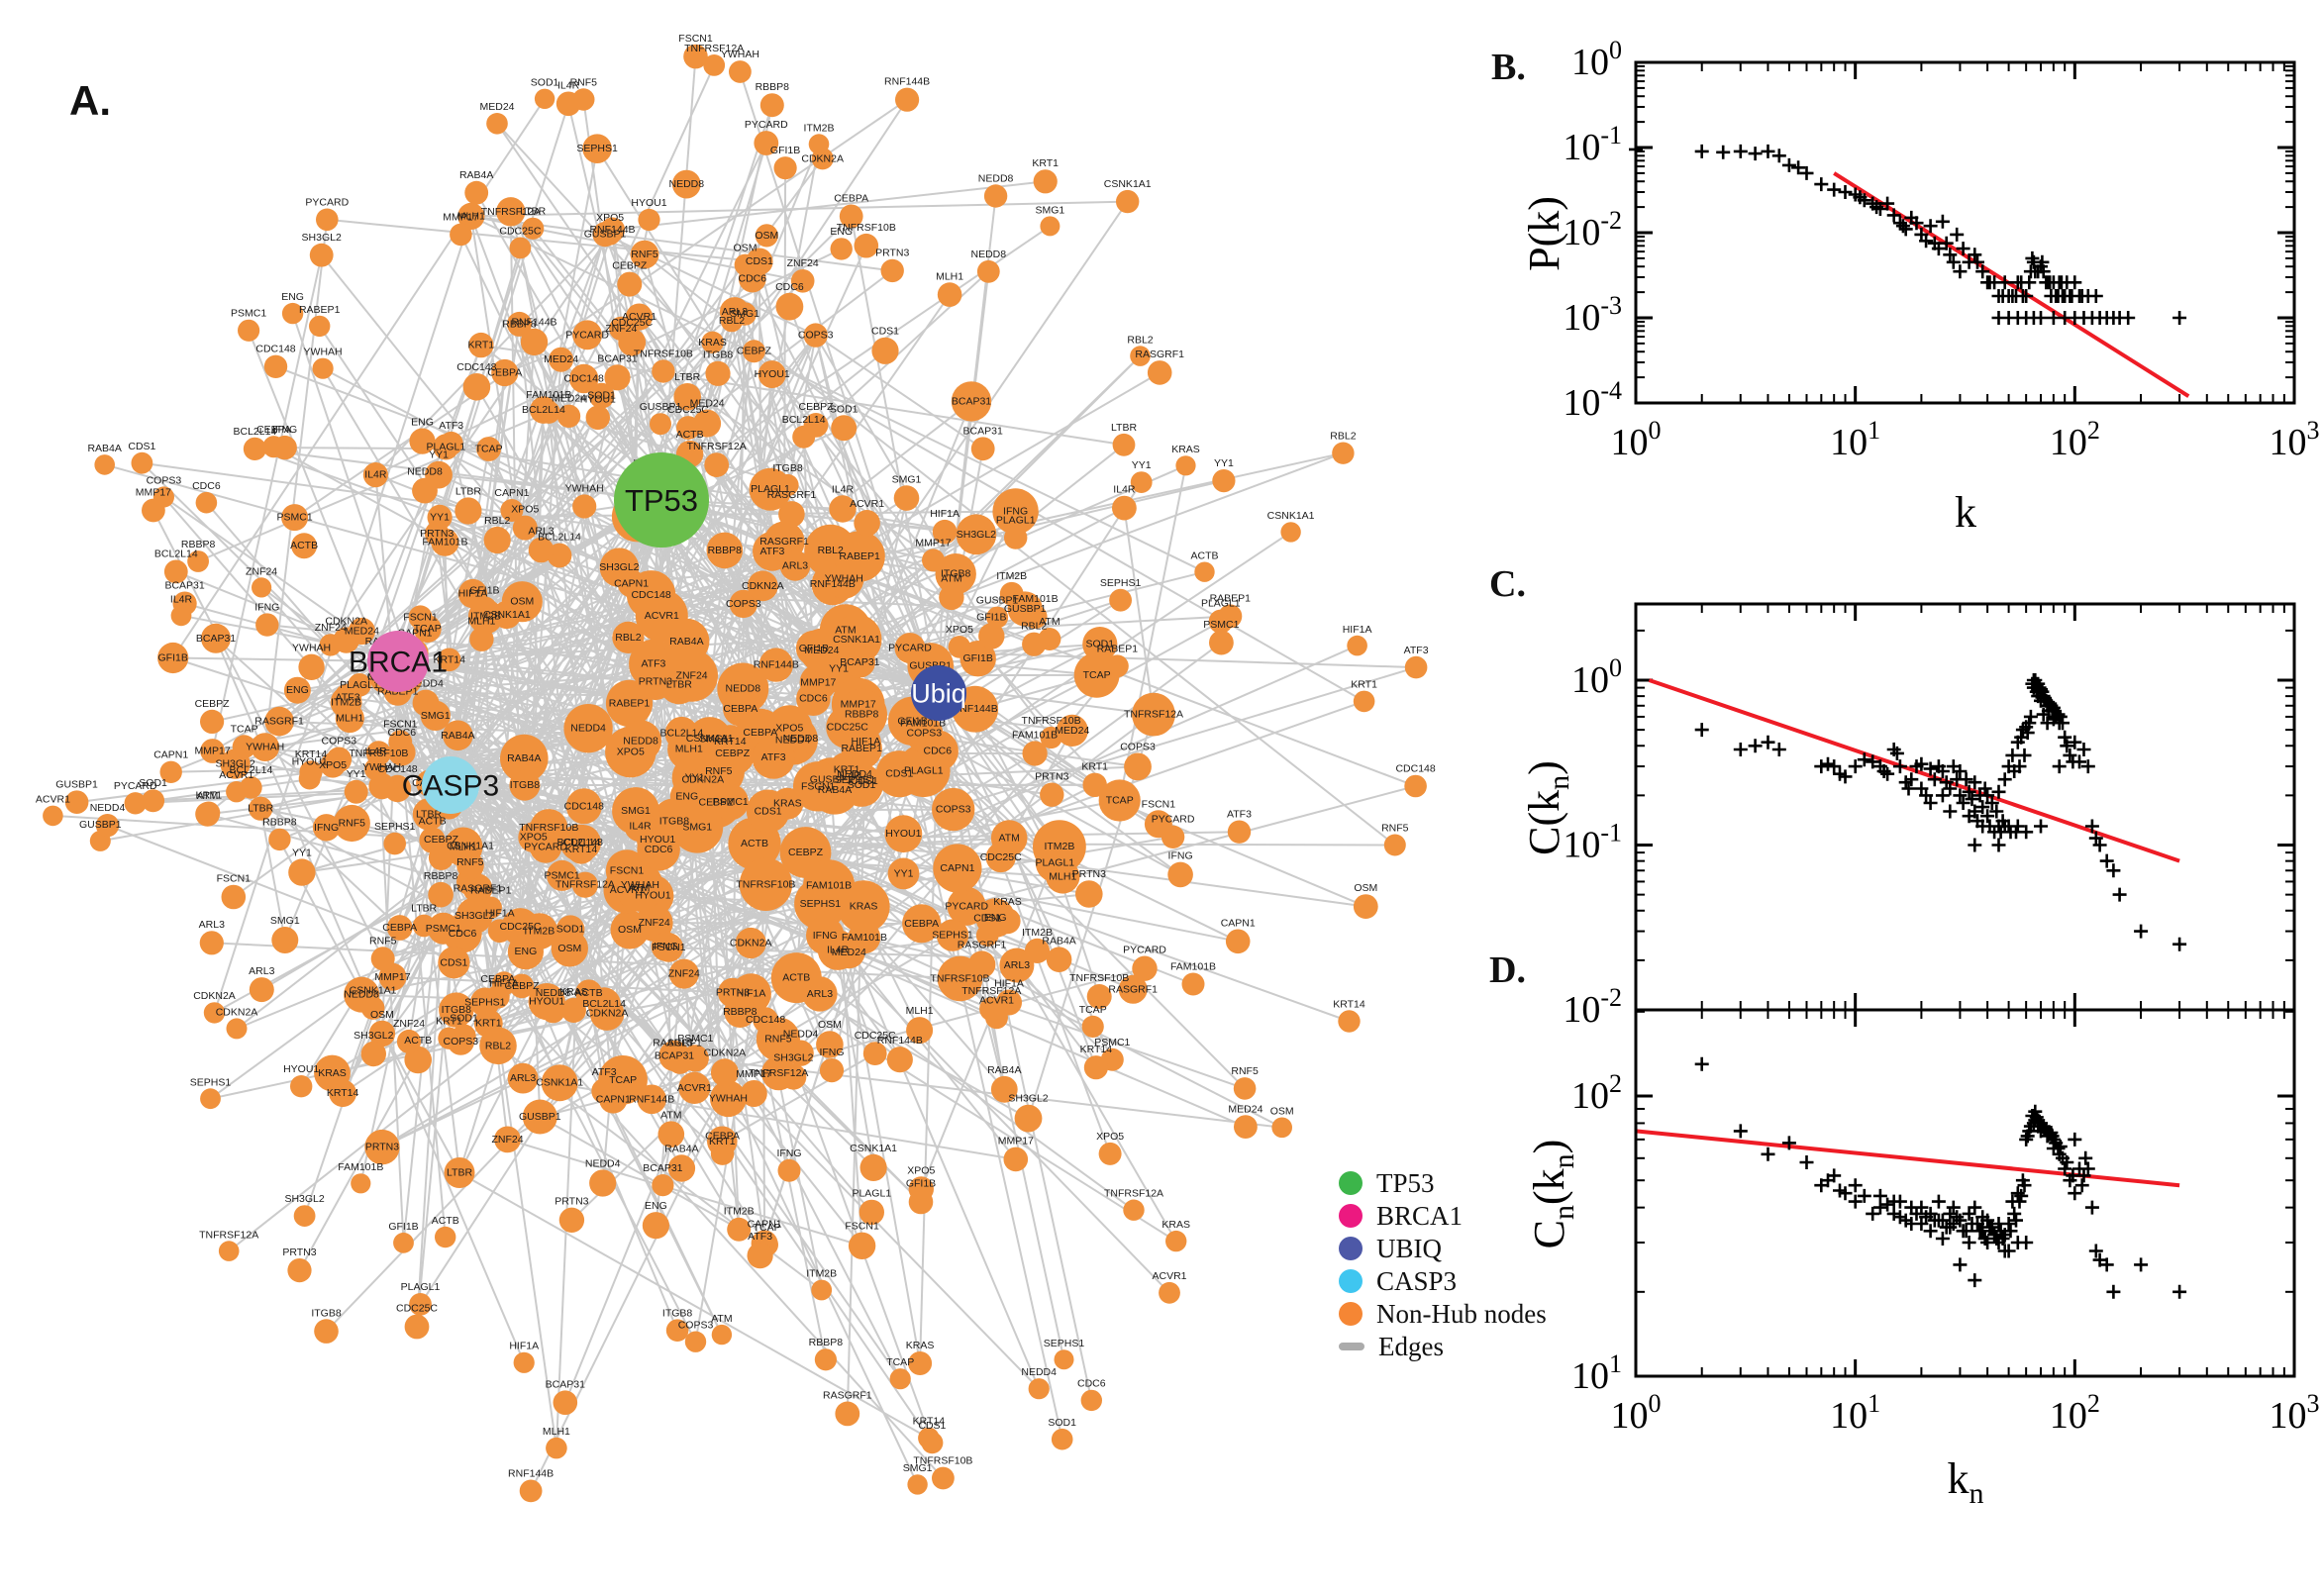 The image size is (2323, 1596). Describe the element at coordinates (1596, 60) in the screenshot. I see `svg-text: 10⁰` at that location.